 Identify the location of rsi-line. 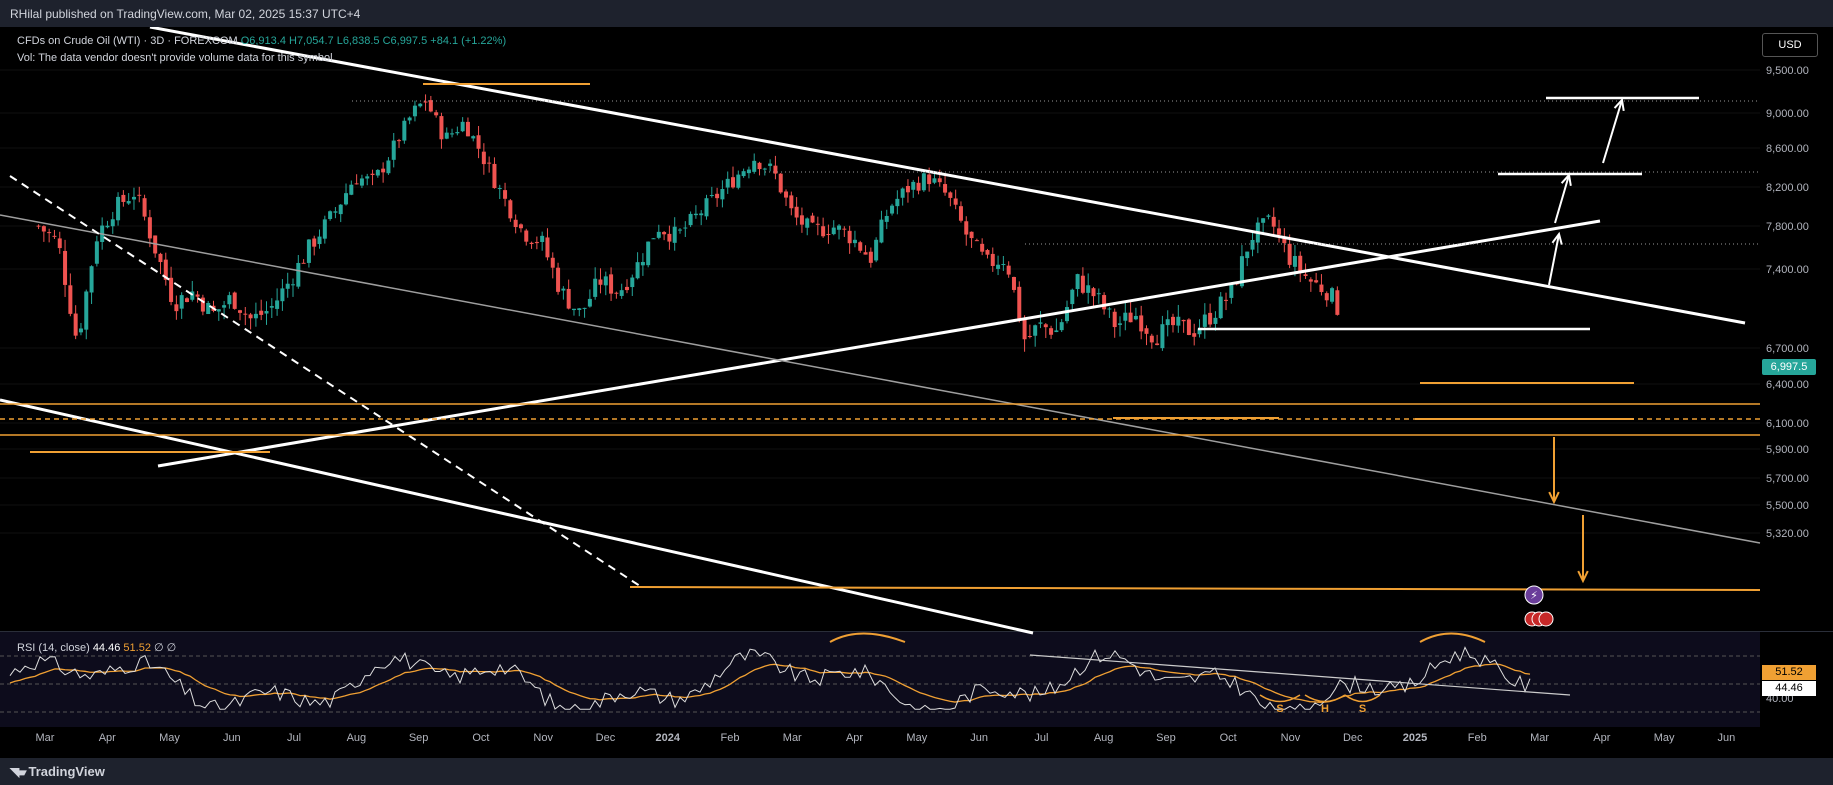
(770, 678).